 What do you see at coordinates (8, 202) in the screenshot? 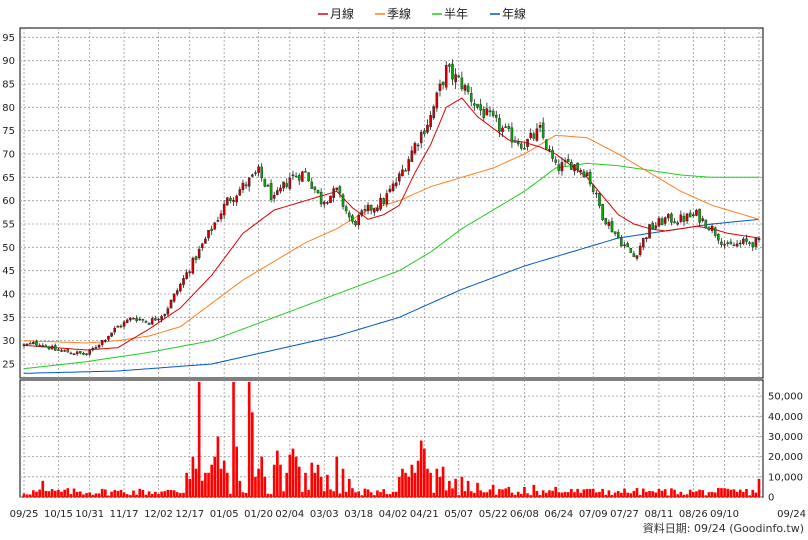
I see `price-y-axis: 25 30 35 40 45 50 55 60 65 70 75 80 85 90 95` at bounding box center [8, 202].